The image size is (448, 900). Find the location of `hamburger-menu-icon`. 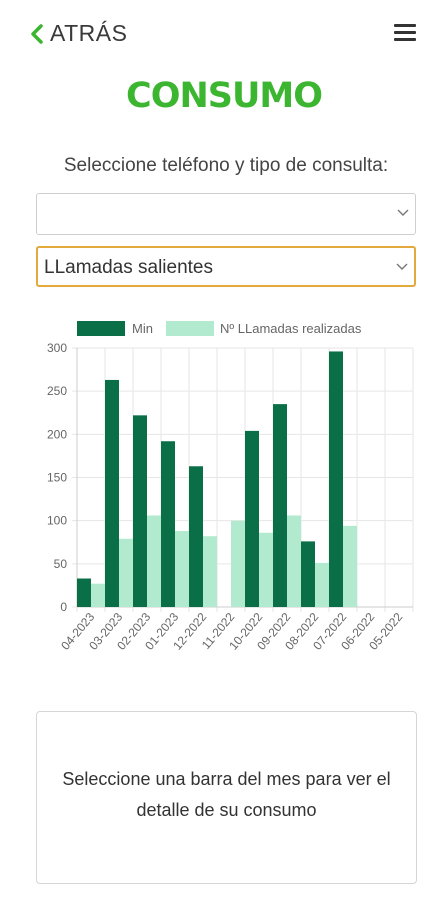

hamburger-menu-icon is located at coordinates (405, 33).